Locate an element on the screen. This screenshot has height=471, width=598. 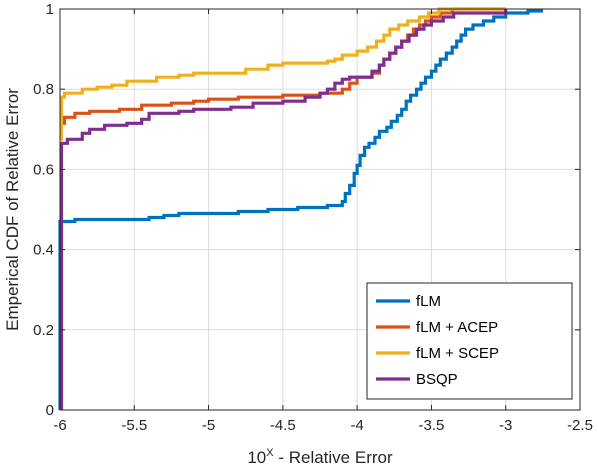
x-tick-label: -5 is located at coordinates (208, 425).